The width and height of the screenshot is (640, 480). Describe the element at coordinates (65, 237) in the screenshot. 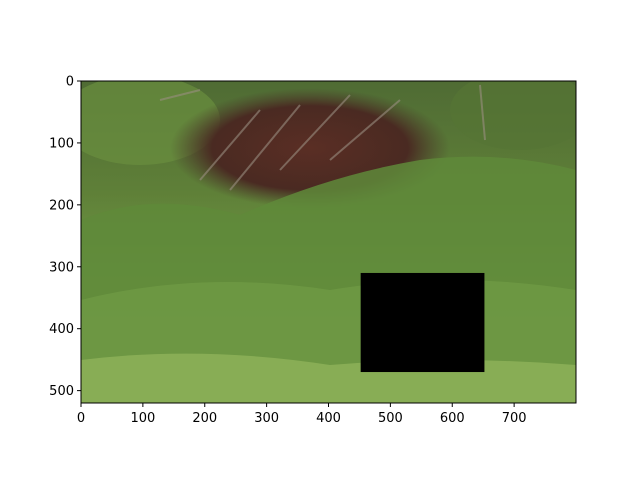

I see `y-axis: 0 100 200 300 400 500` at that location.